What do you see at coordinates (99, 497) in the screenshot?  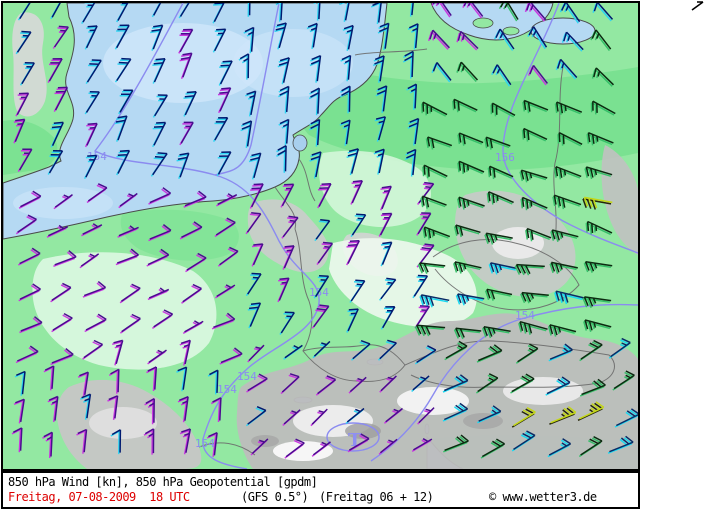 I see `legend-datetime: Freitag, 07-08-2009 18 UTC` at bounding box center [99, 497].